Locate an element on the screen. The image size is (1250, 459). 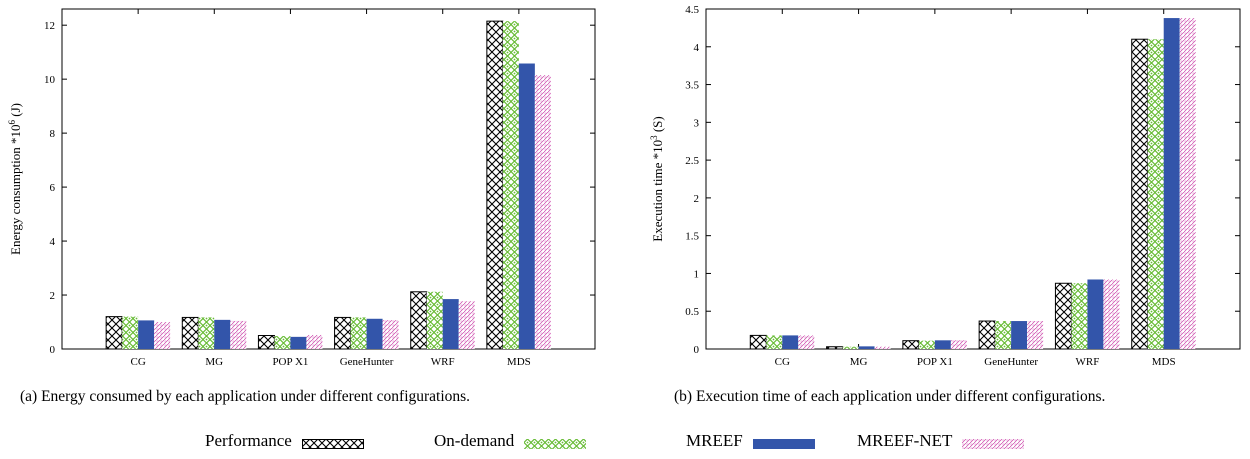
legend-label-mreef-net: MREEF-NET is located at coordinates (905, 440).